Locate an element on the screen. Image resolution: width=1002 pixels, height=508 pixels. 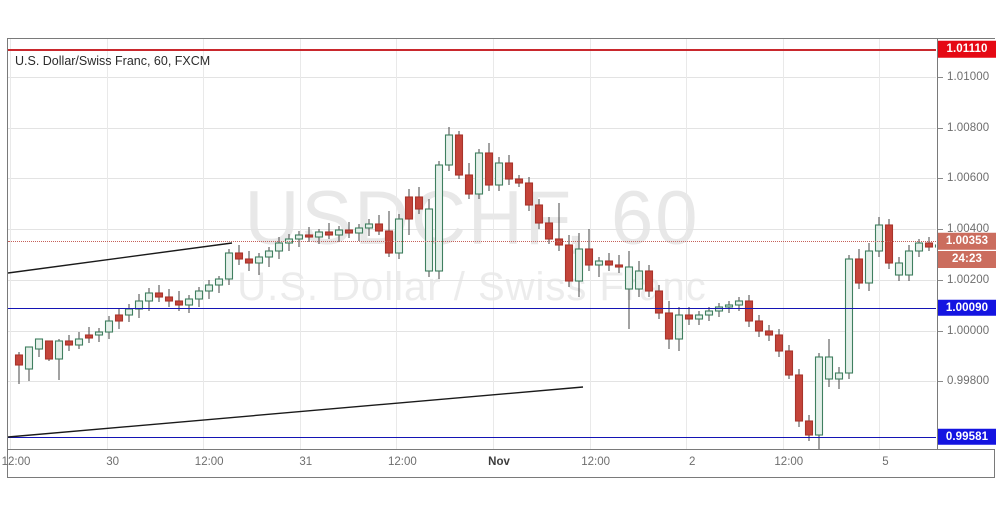
support-level-line is located at coordinates (472, 308).